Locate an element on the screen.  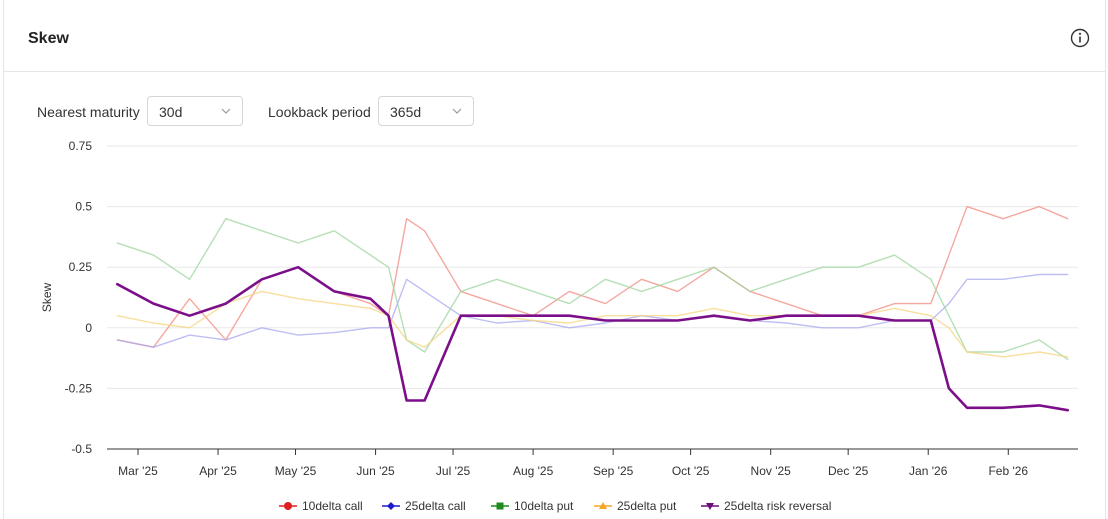
x-tick-label: Mar '25 is located at coordinates (138, 471).